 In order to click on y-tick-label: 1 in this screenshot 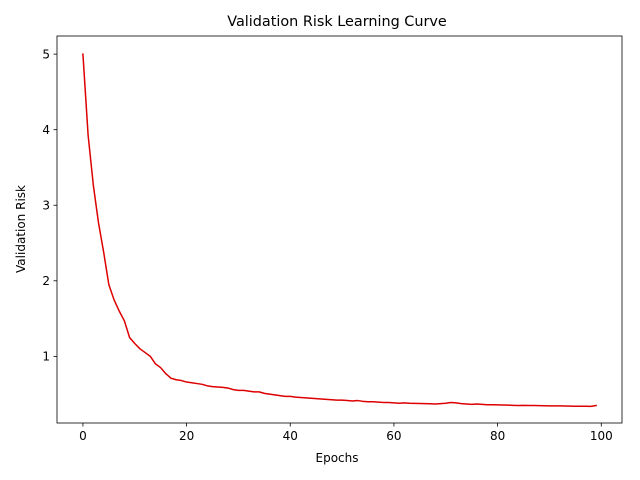, I will do `click(46, 357)`.